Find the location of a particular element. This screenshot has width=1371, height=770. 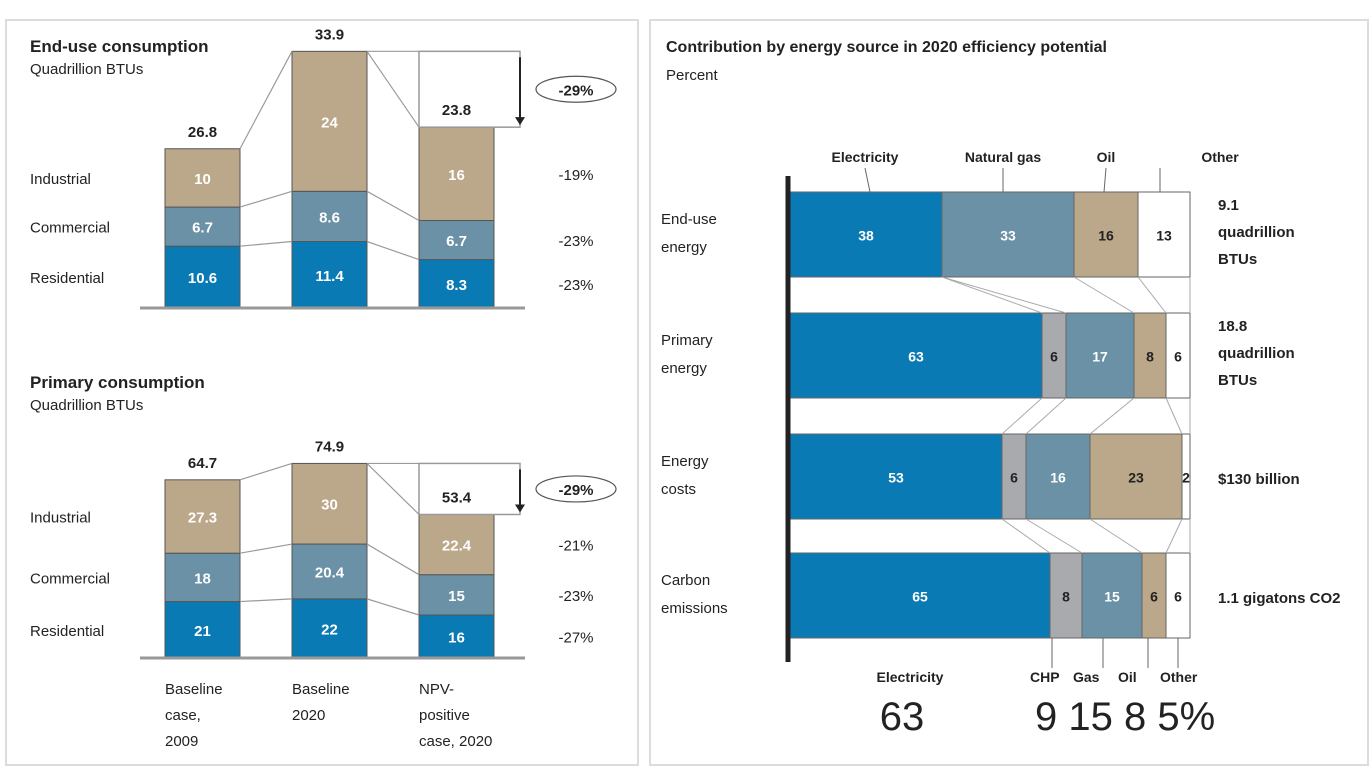

chart-1-total-label: 53.4 is located at coordinates (457, 497).